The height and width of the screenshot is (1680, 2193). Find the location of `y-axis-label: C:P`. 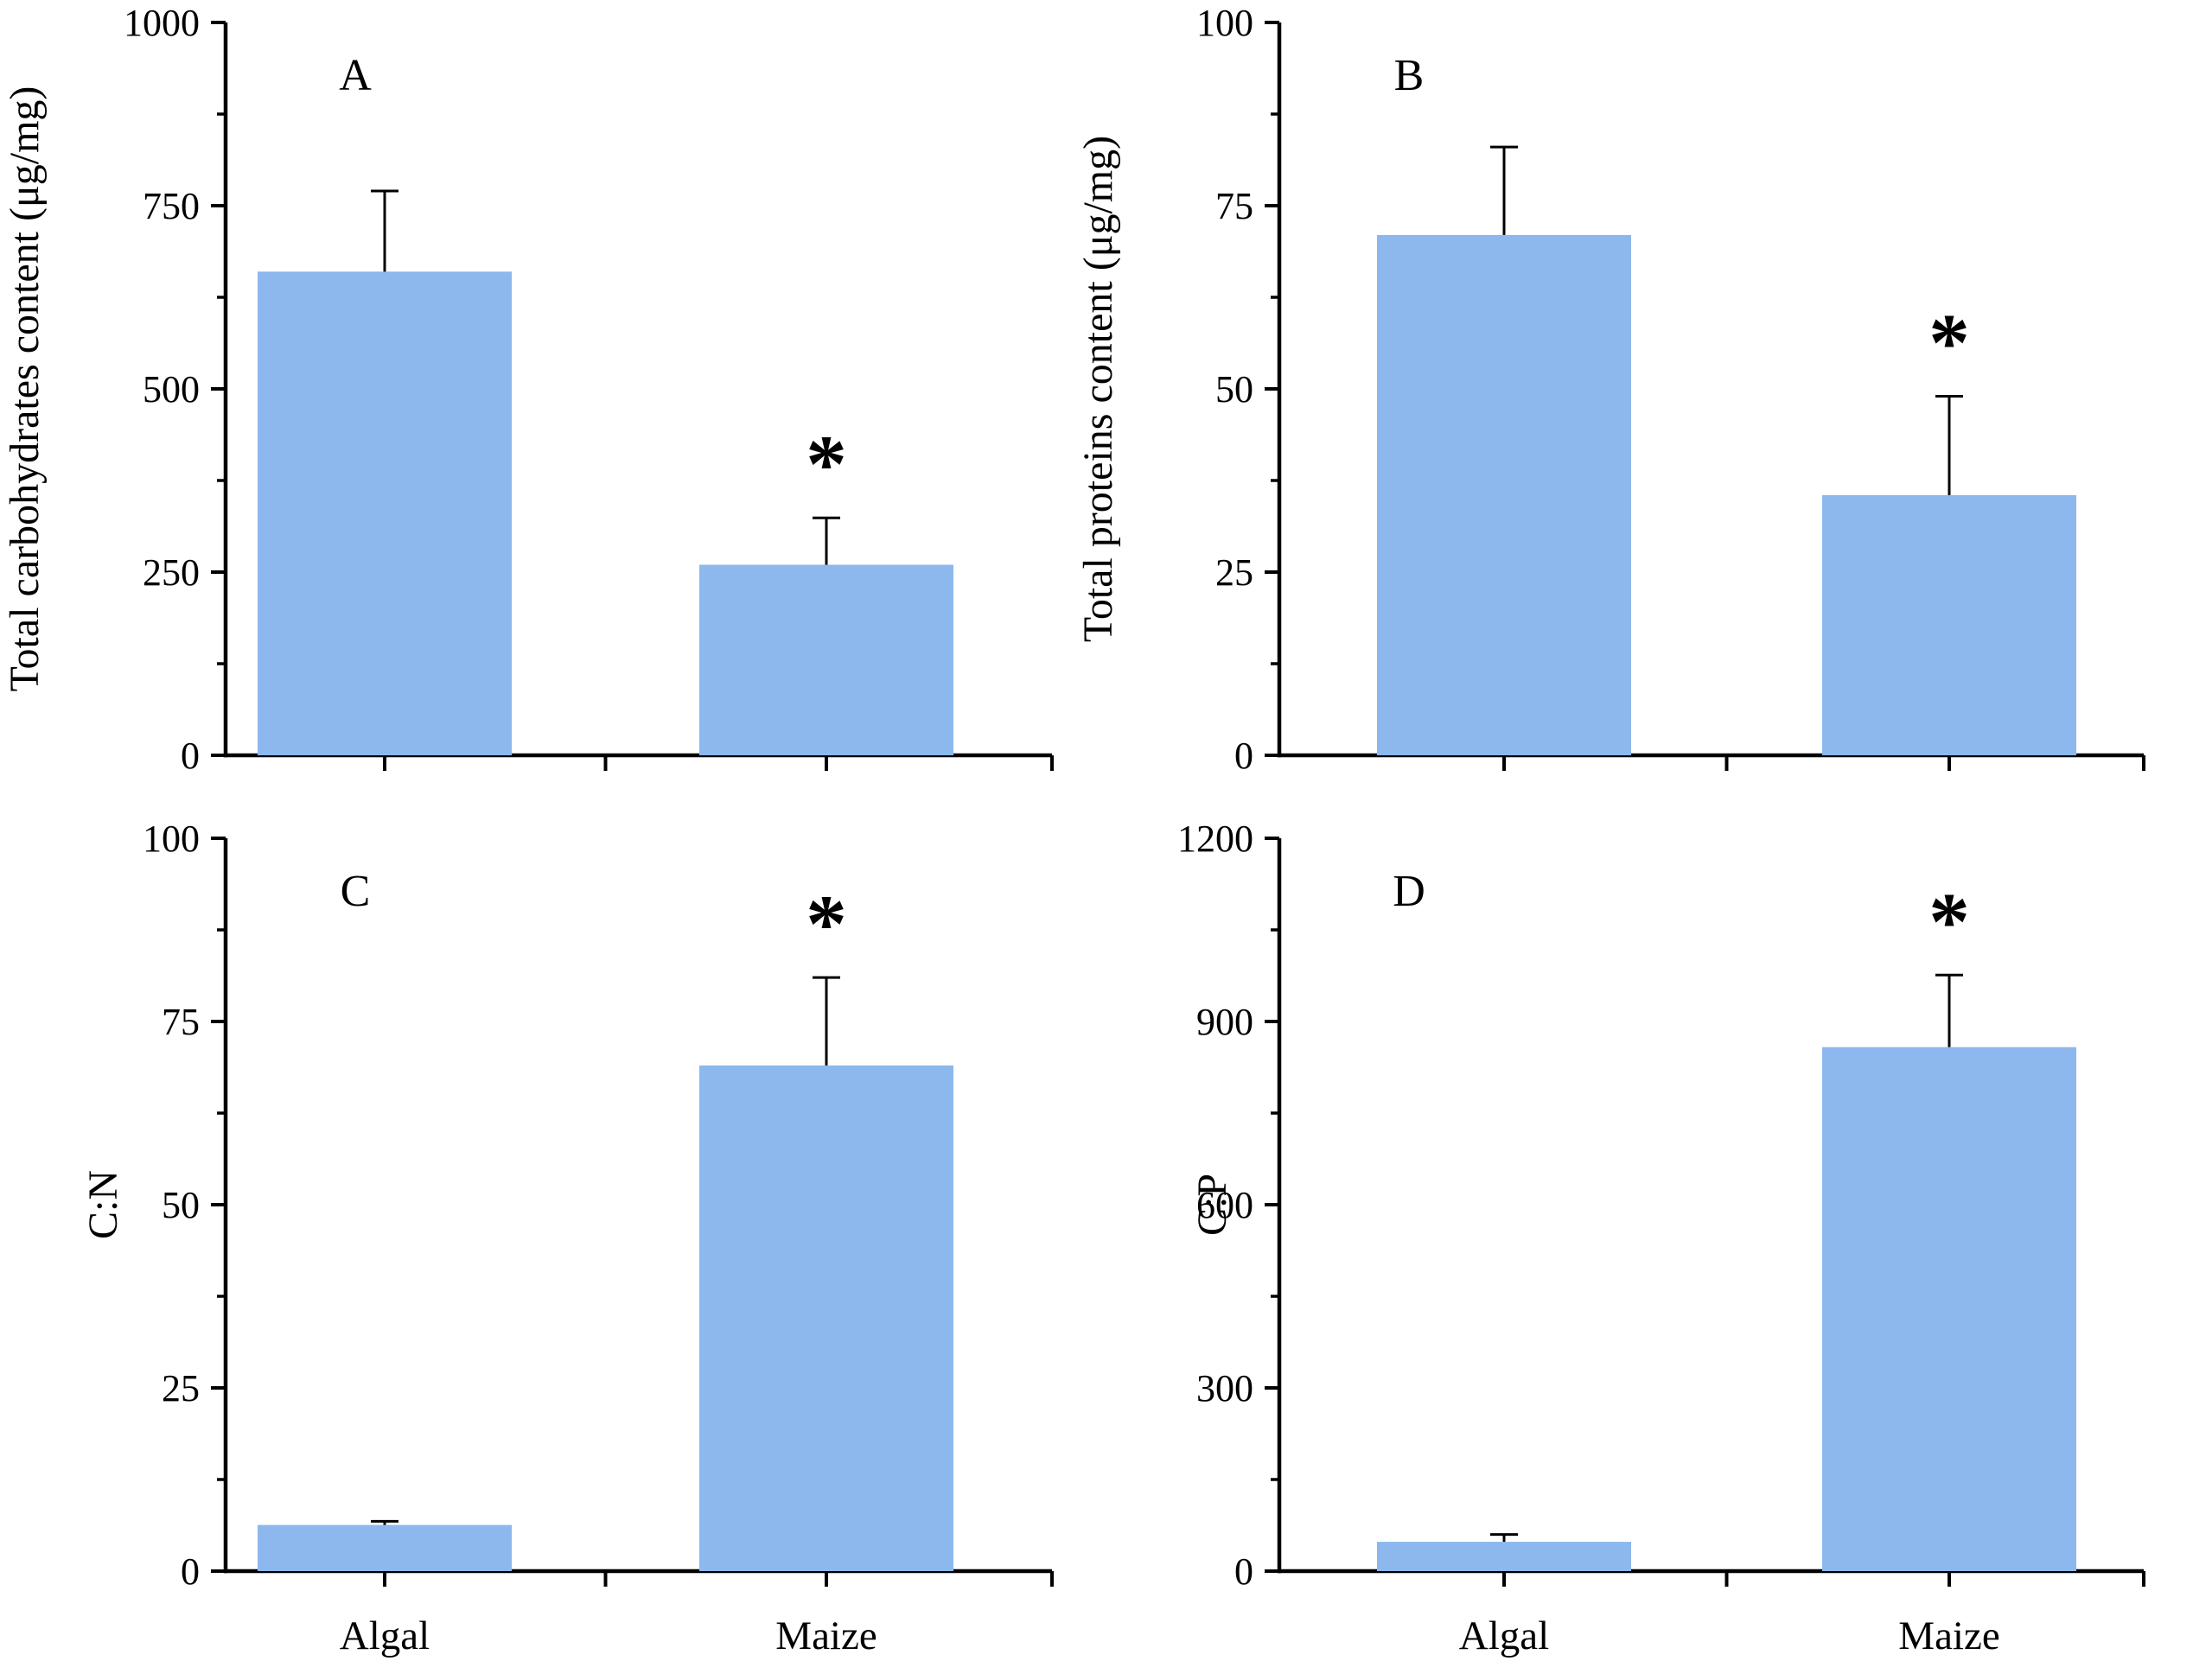

y-axis-label: C:P is located at coordinates (1212, 1205).